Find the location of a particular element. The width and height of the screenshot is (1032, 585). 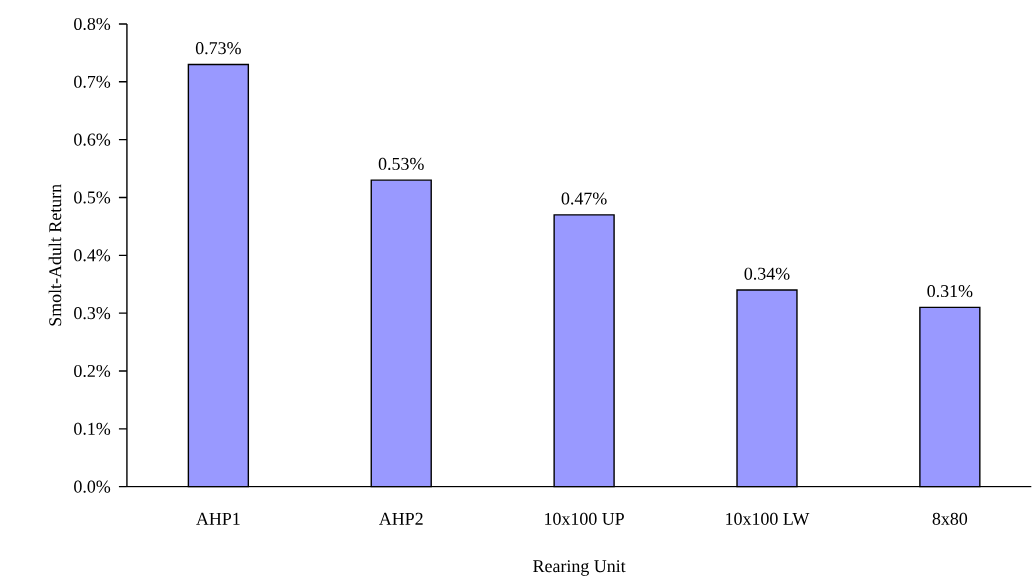

x-tick-label: 10x100 UP is located at coordinates (584, 519).